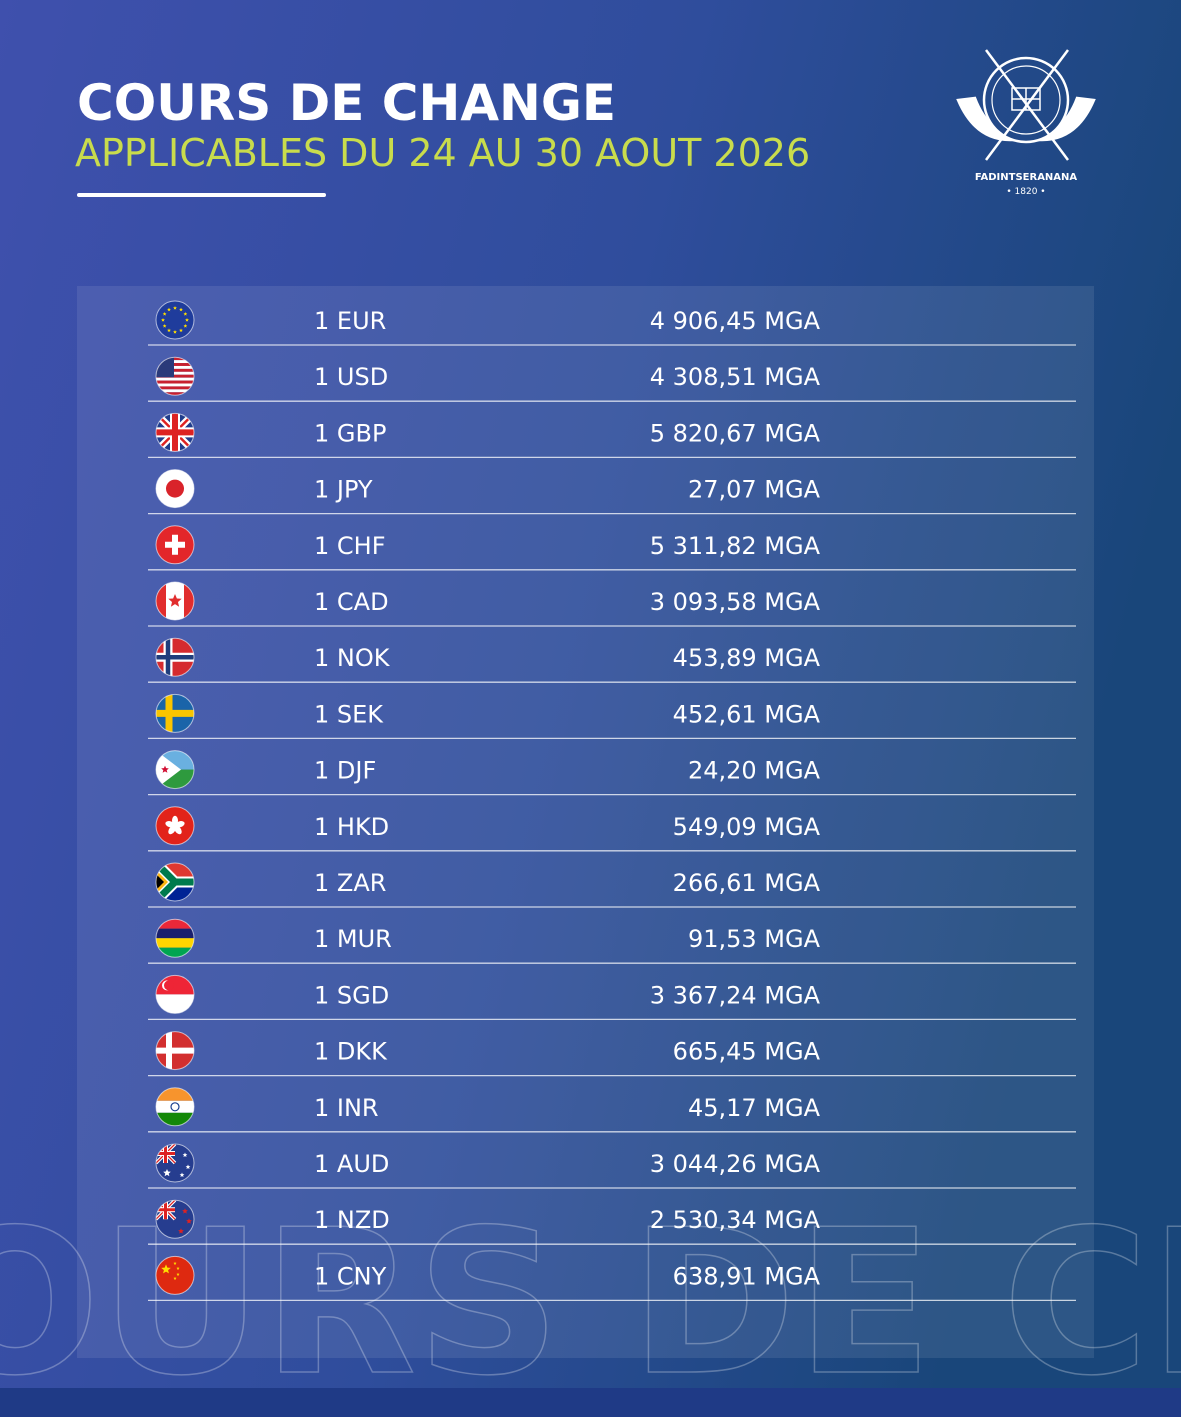 The image size is (1181, 1417). What do you see at coordinates (735, 377) in the screenshot?
I see `rate: 4 308,51 MGA` at bounding box center [735, 377].